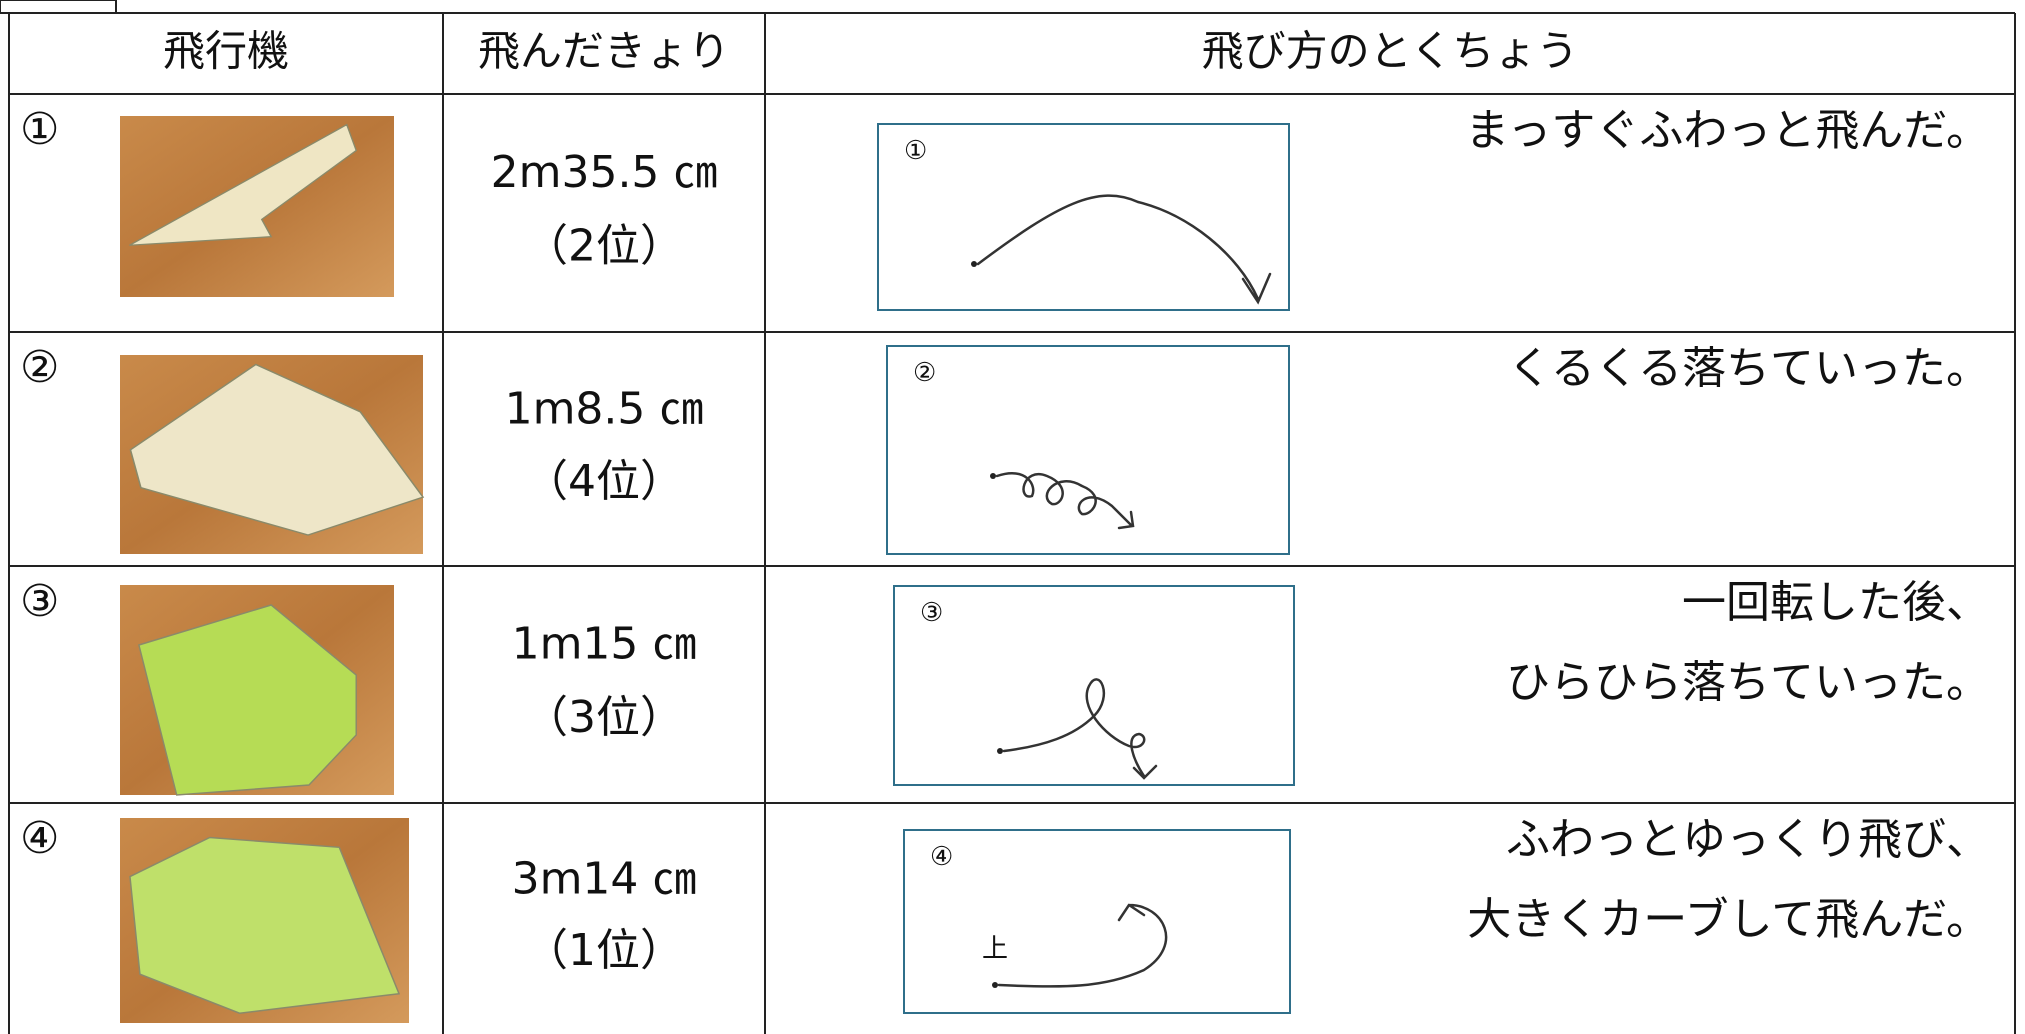 The width and height of the screenshot is (2025, 1034). What do you see at coordinates (924, 373) in the screenshot?
I see `sketch-label: ②` at bounding box center [924, 373].